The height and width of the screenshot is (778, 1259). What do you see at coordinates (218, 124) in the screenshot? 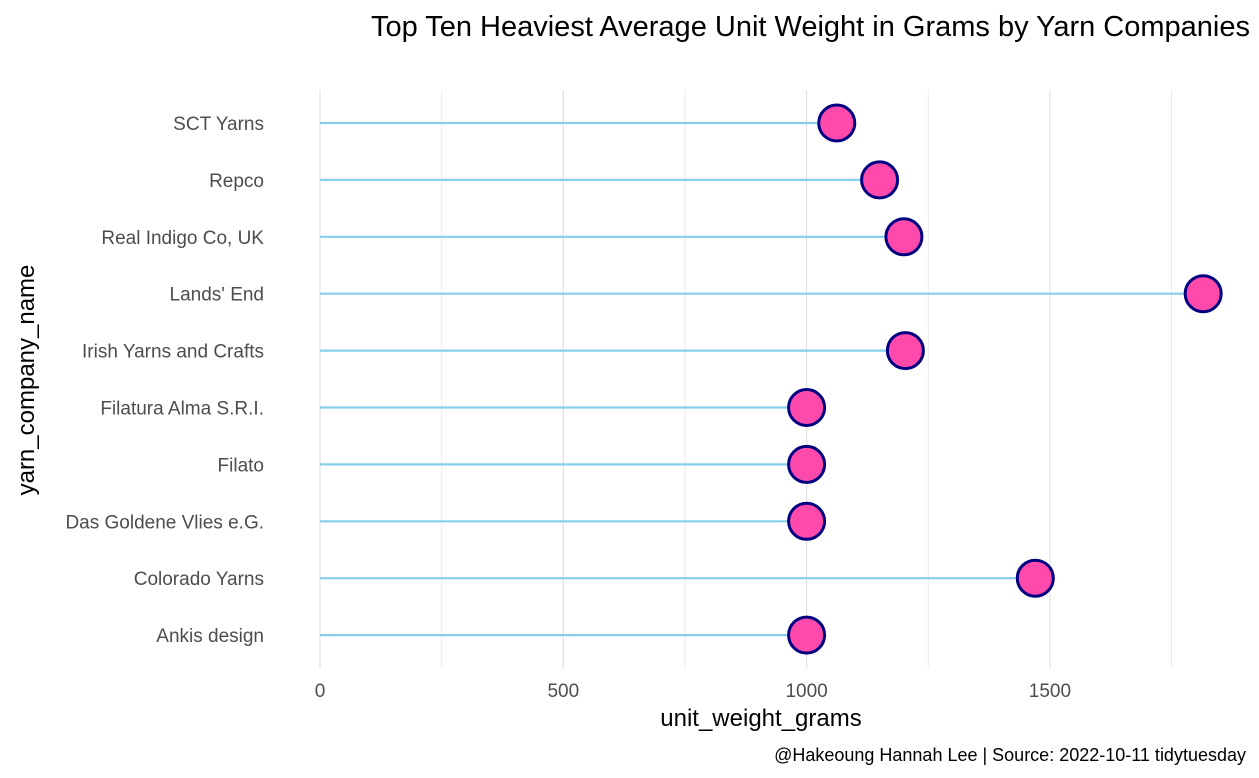
I see `y-tick-label: SCT Yarns` at bounding box center [218, 124].